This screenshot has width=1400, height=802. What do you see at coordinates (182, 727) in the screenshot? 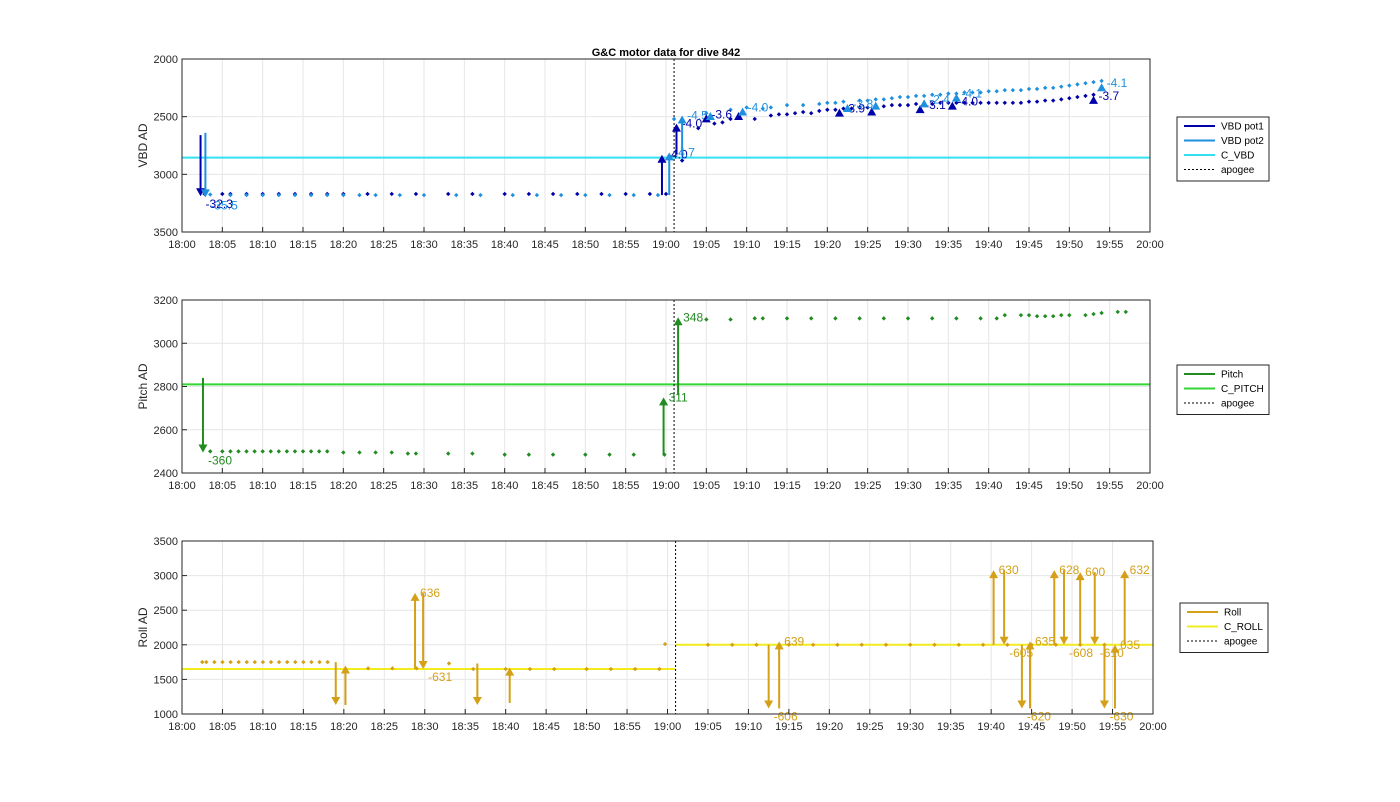
I see `x-tick-label: 18:00` at bounding box center [182, 727].